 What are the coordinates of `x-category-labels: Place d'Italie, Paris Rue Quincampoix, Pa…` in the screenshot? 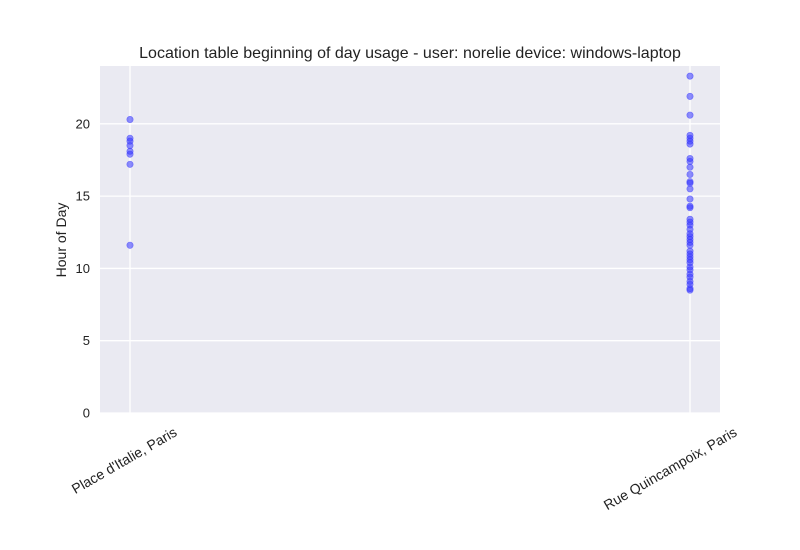 It's located at (404, 468).